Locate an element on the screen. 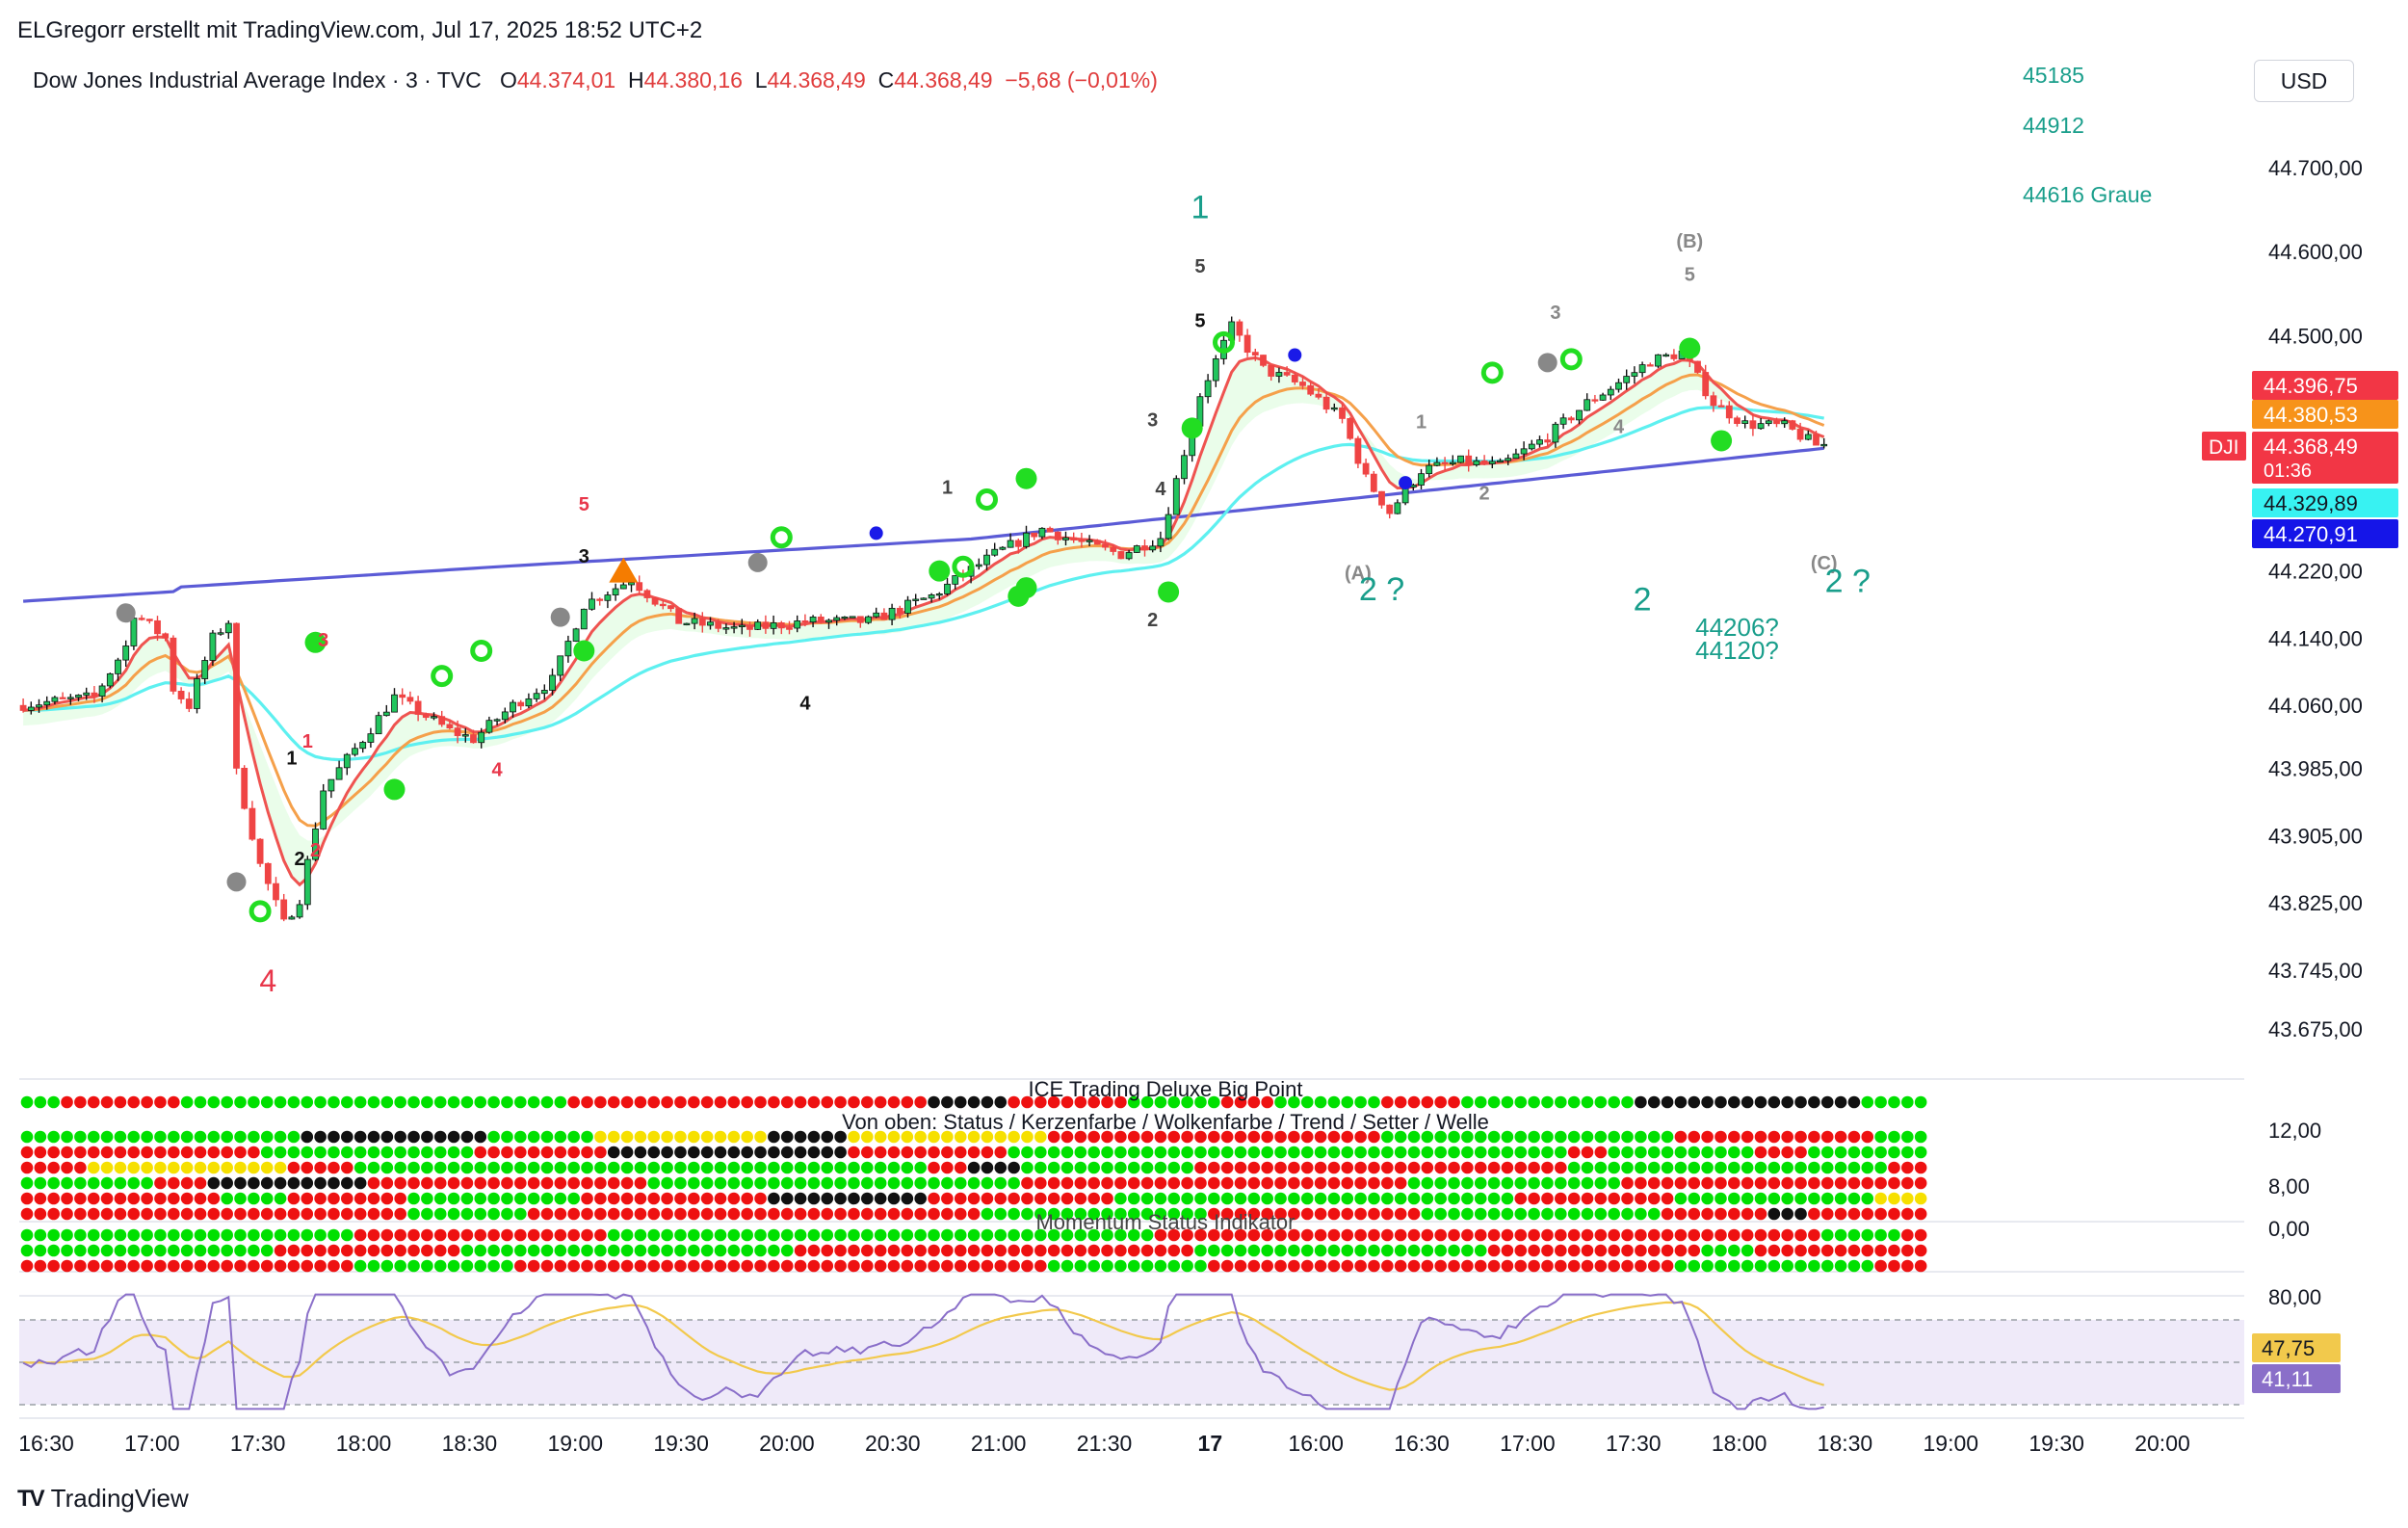  symbol-tag: DJI is located at coordinates (2224, 447).